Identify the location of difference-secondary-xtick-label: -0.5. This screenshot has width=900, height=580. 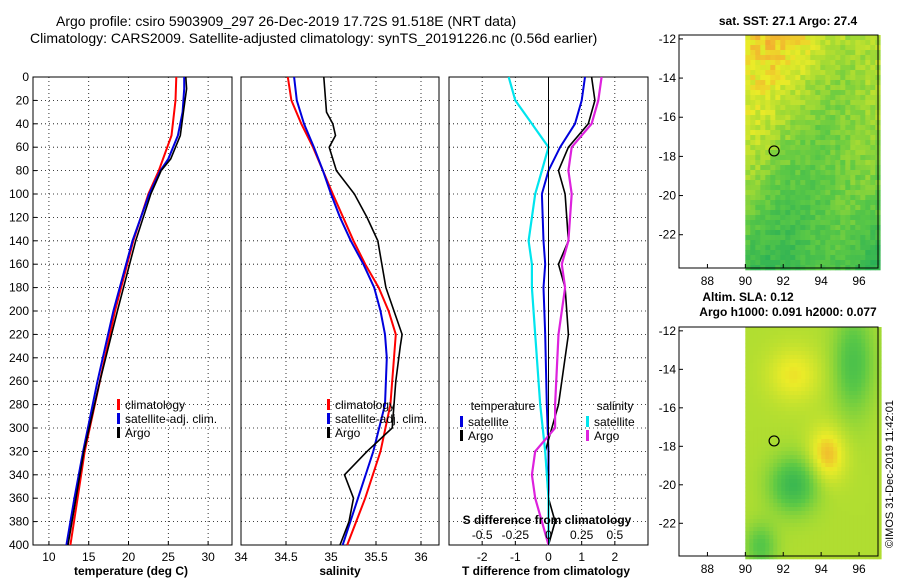
(482, 535).